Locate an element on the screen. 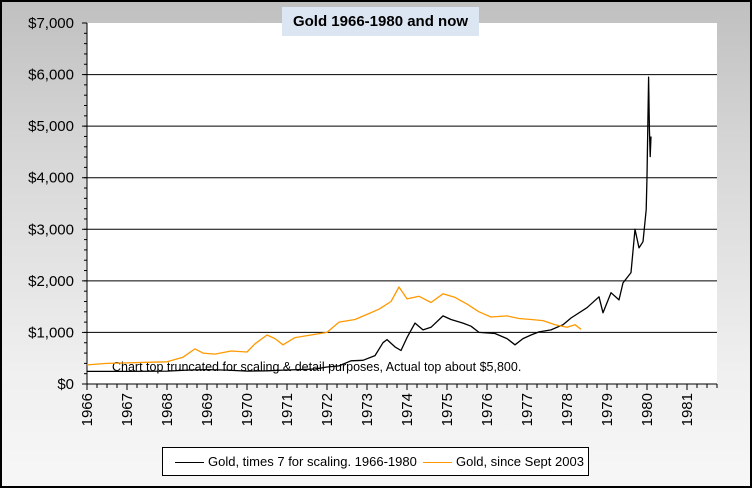  y-tick-label: $6,000 is located at coordinates (51, 75).